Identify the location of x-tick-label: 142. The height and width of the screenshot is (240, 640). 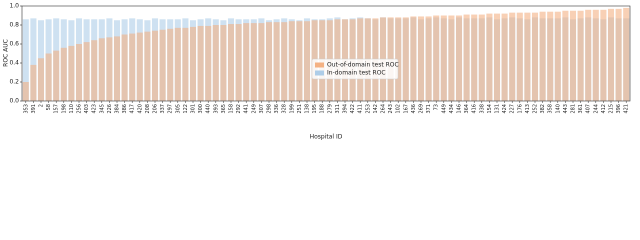
(376, 109).